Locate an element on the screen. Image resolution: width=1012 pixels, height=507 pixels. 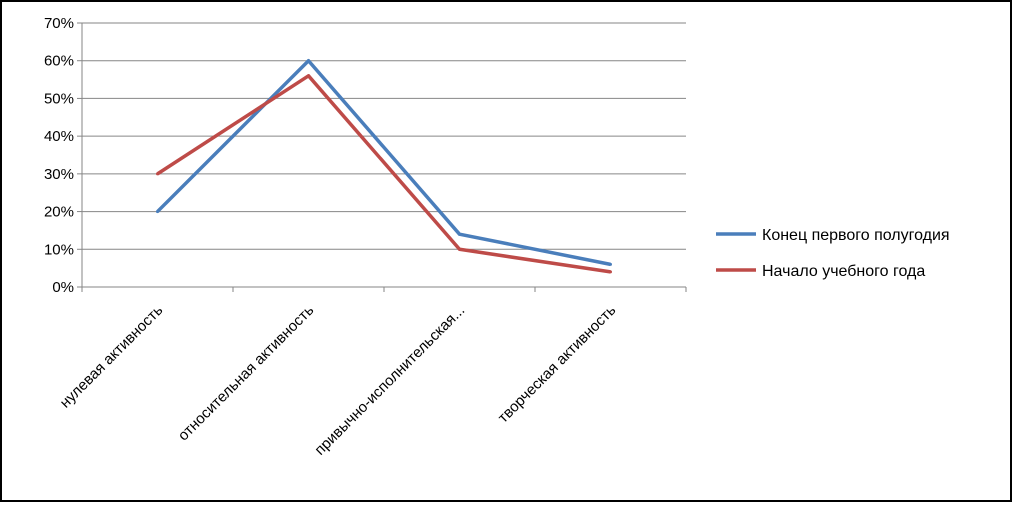
y-tick-label: 20% is located at coordinates (59, 212).